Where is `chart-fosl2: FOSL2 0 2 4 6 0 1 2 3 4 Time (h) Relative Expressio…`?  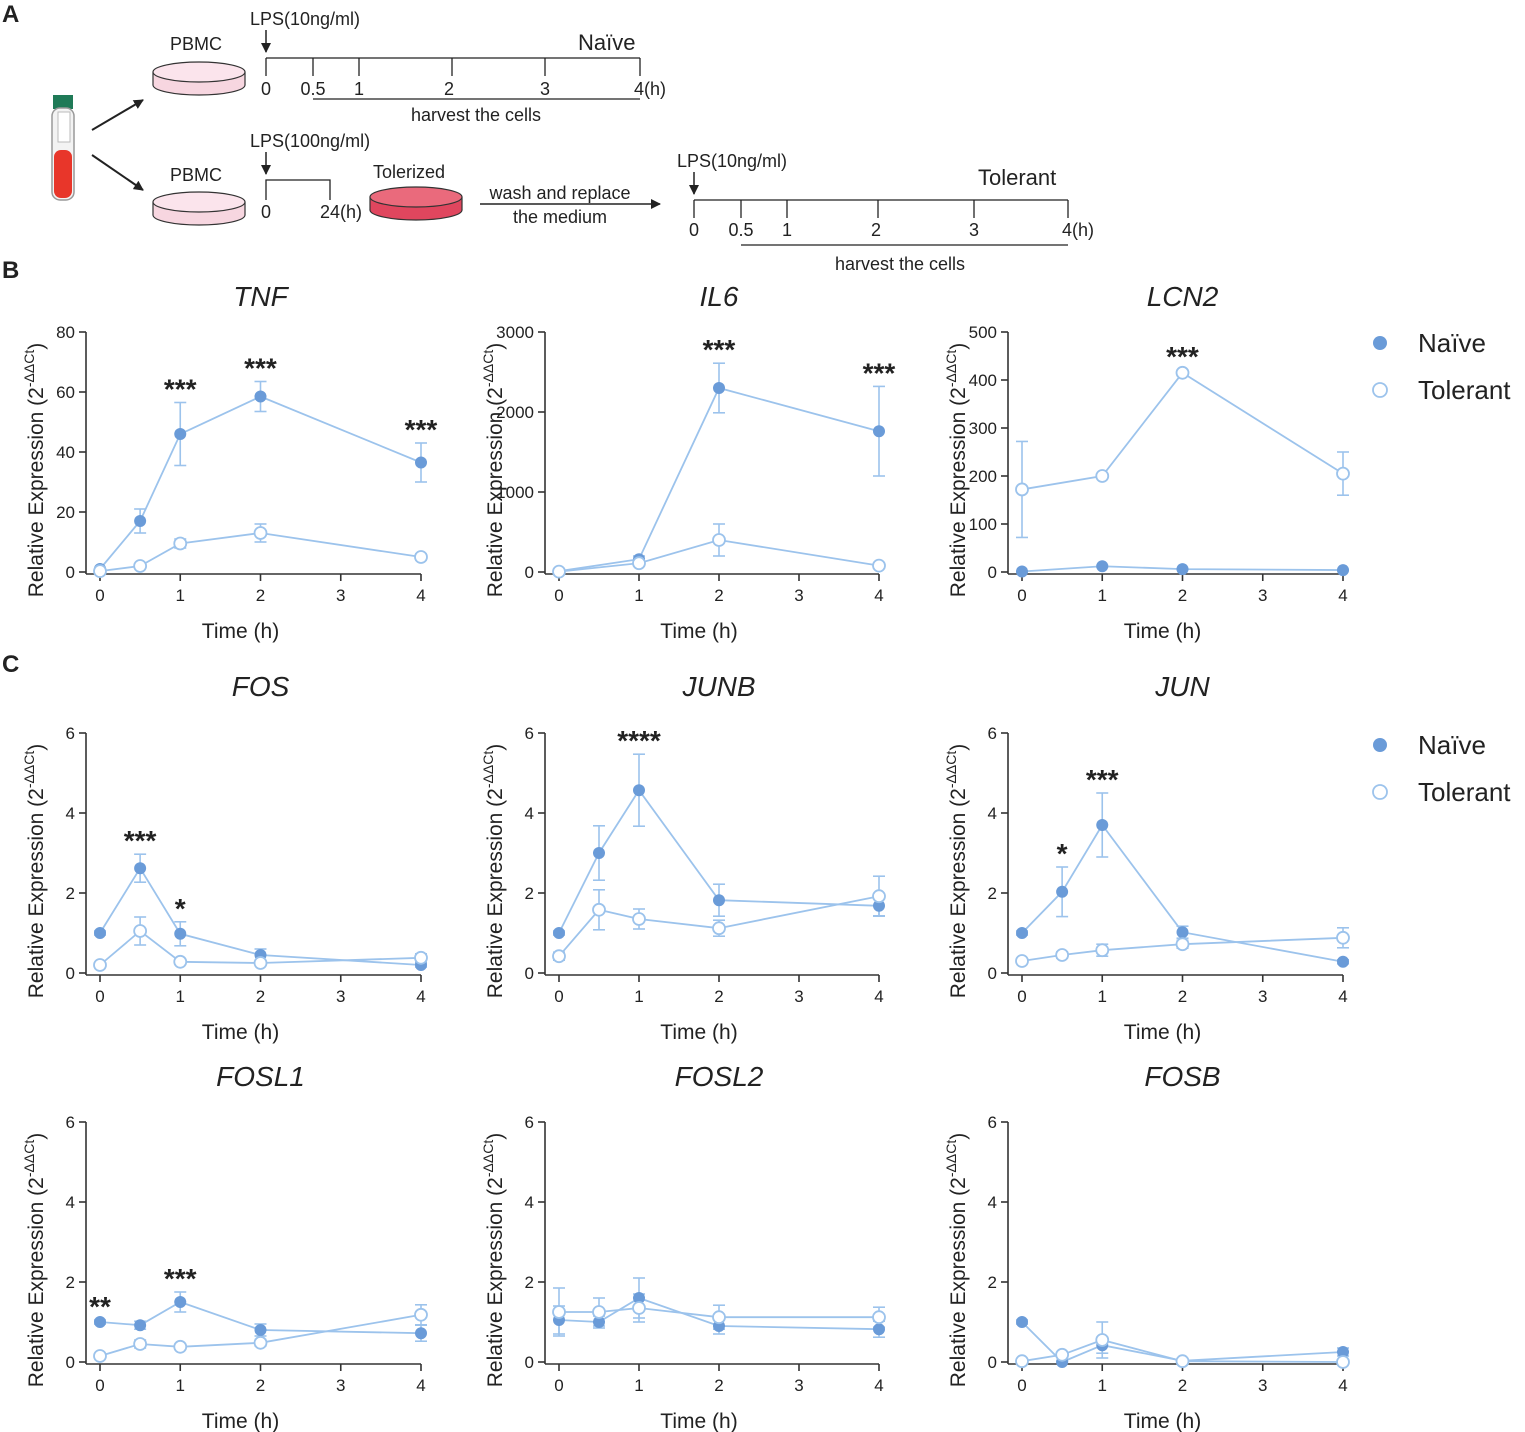
chart-fosl2: FOSL2 0 2 4 6 0 1 2 3 4 Time (h) Relative Expressio… is located at coordinates (683, 1246).